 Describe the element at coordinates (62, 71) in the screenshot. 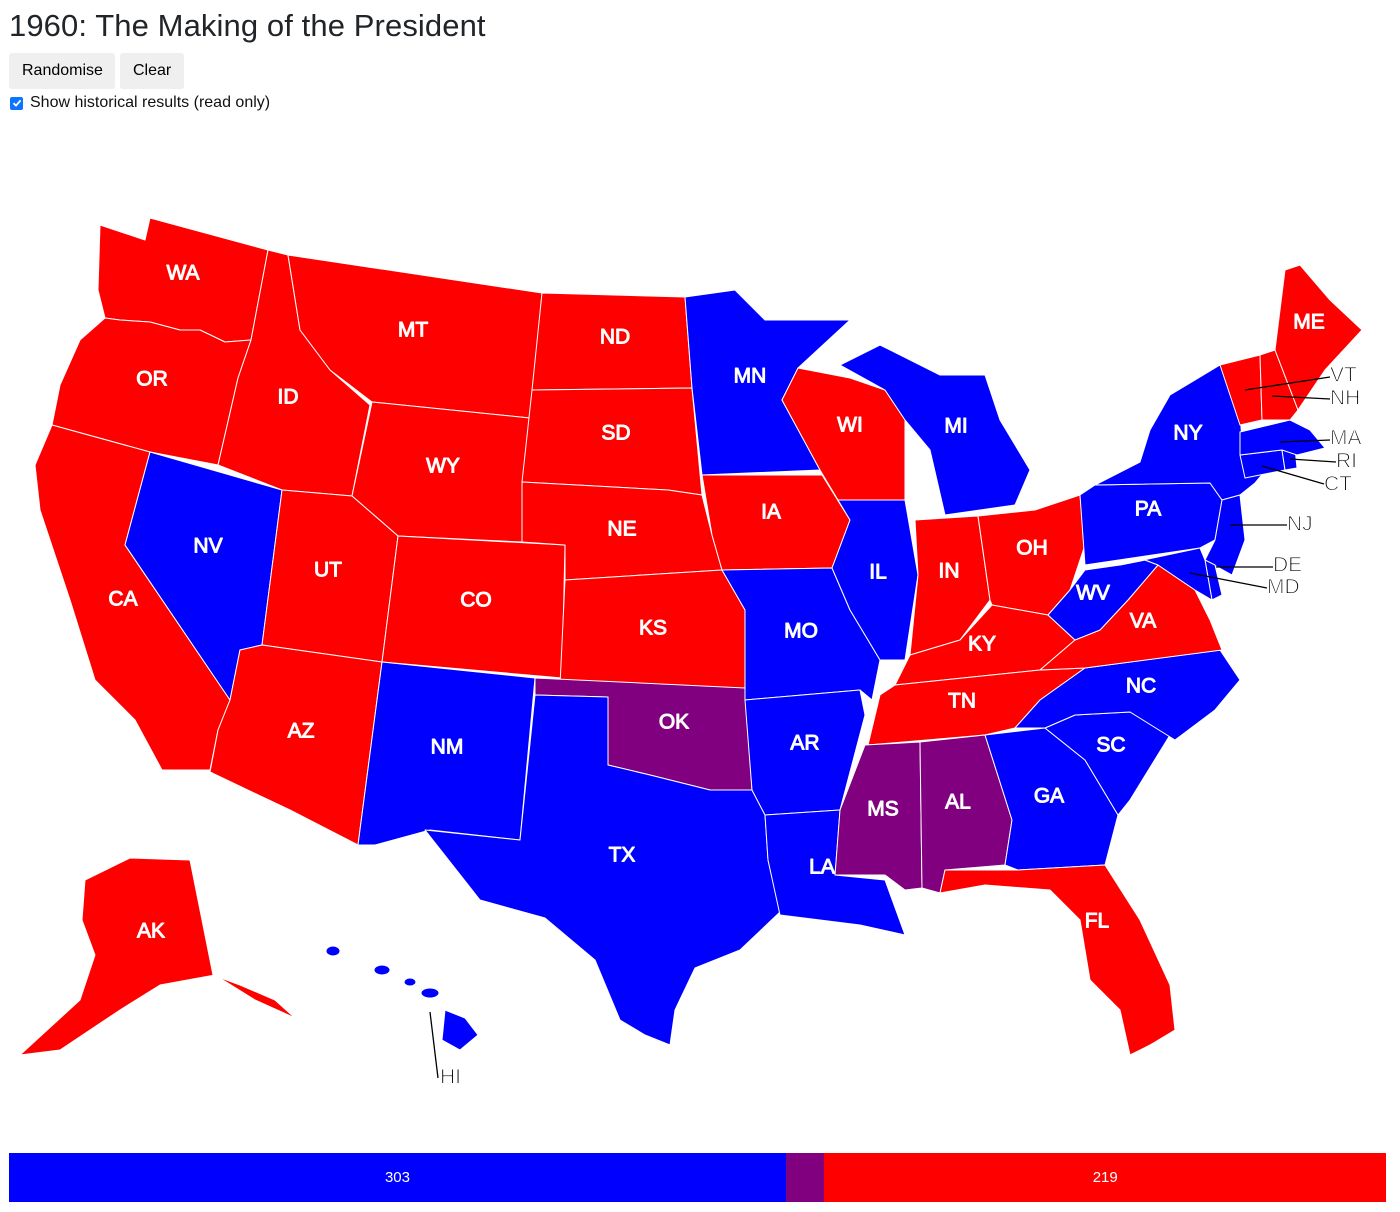

I see `randomise-button: Randomise` at that location.